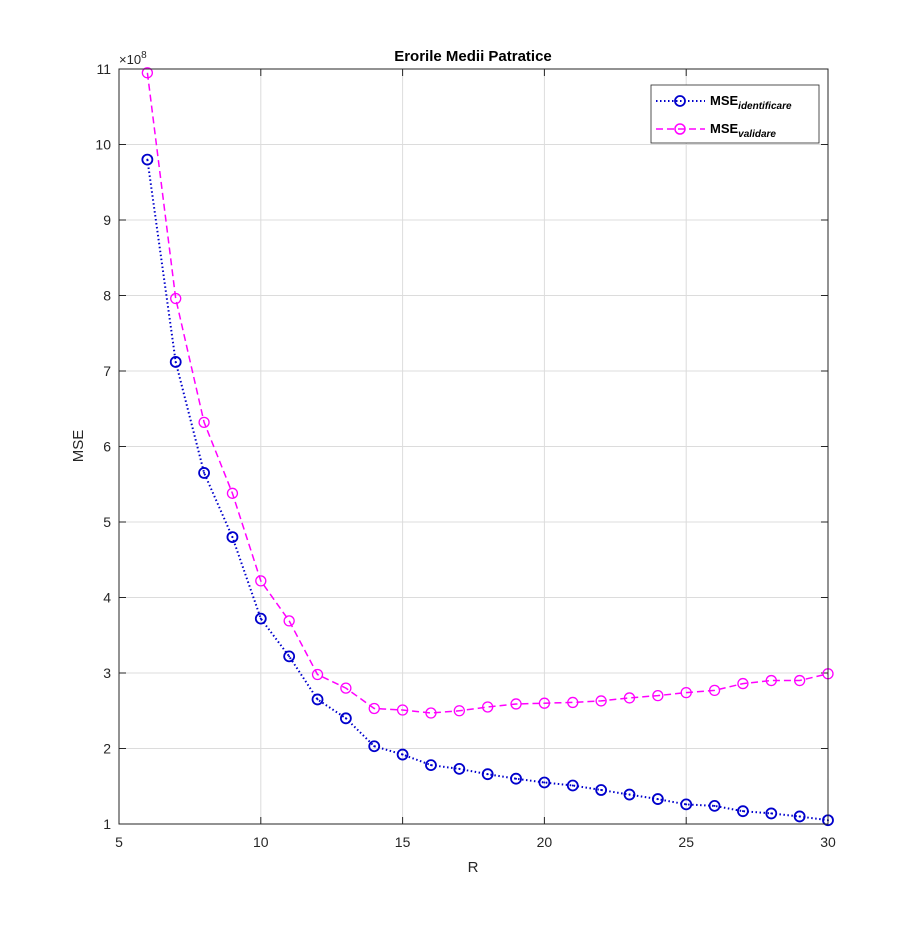  What do you see at coordinates (735, 114) in the screenshot?
I see `legend: MSEidentificare MSEvalidare` at bounding box center [735, 114].